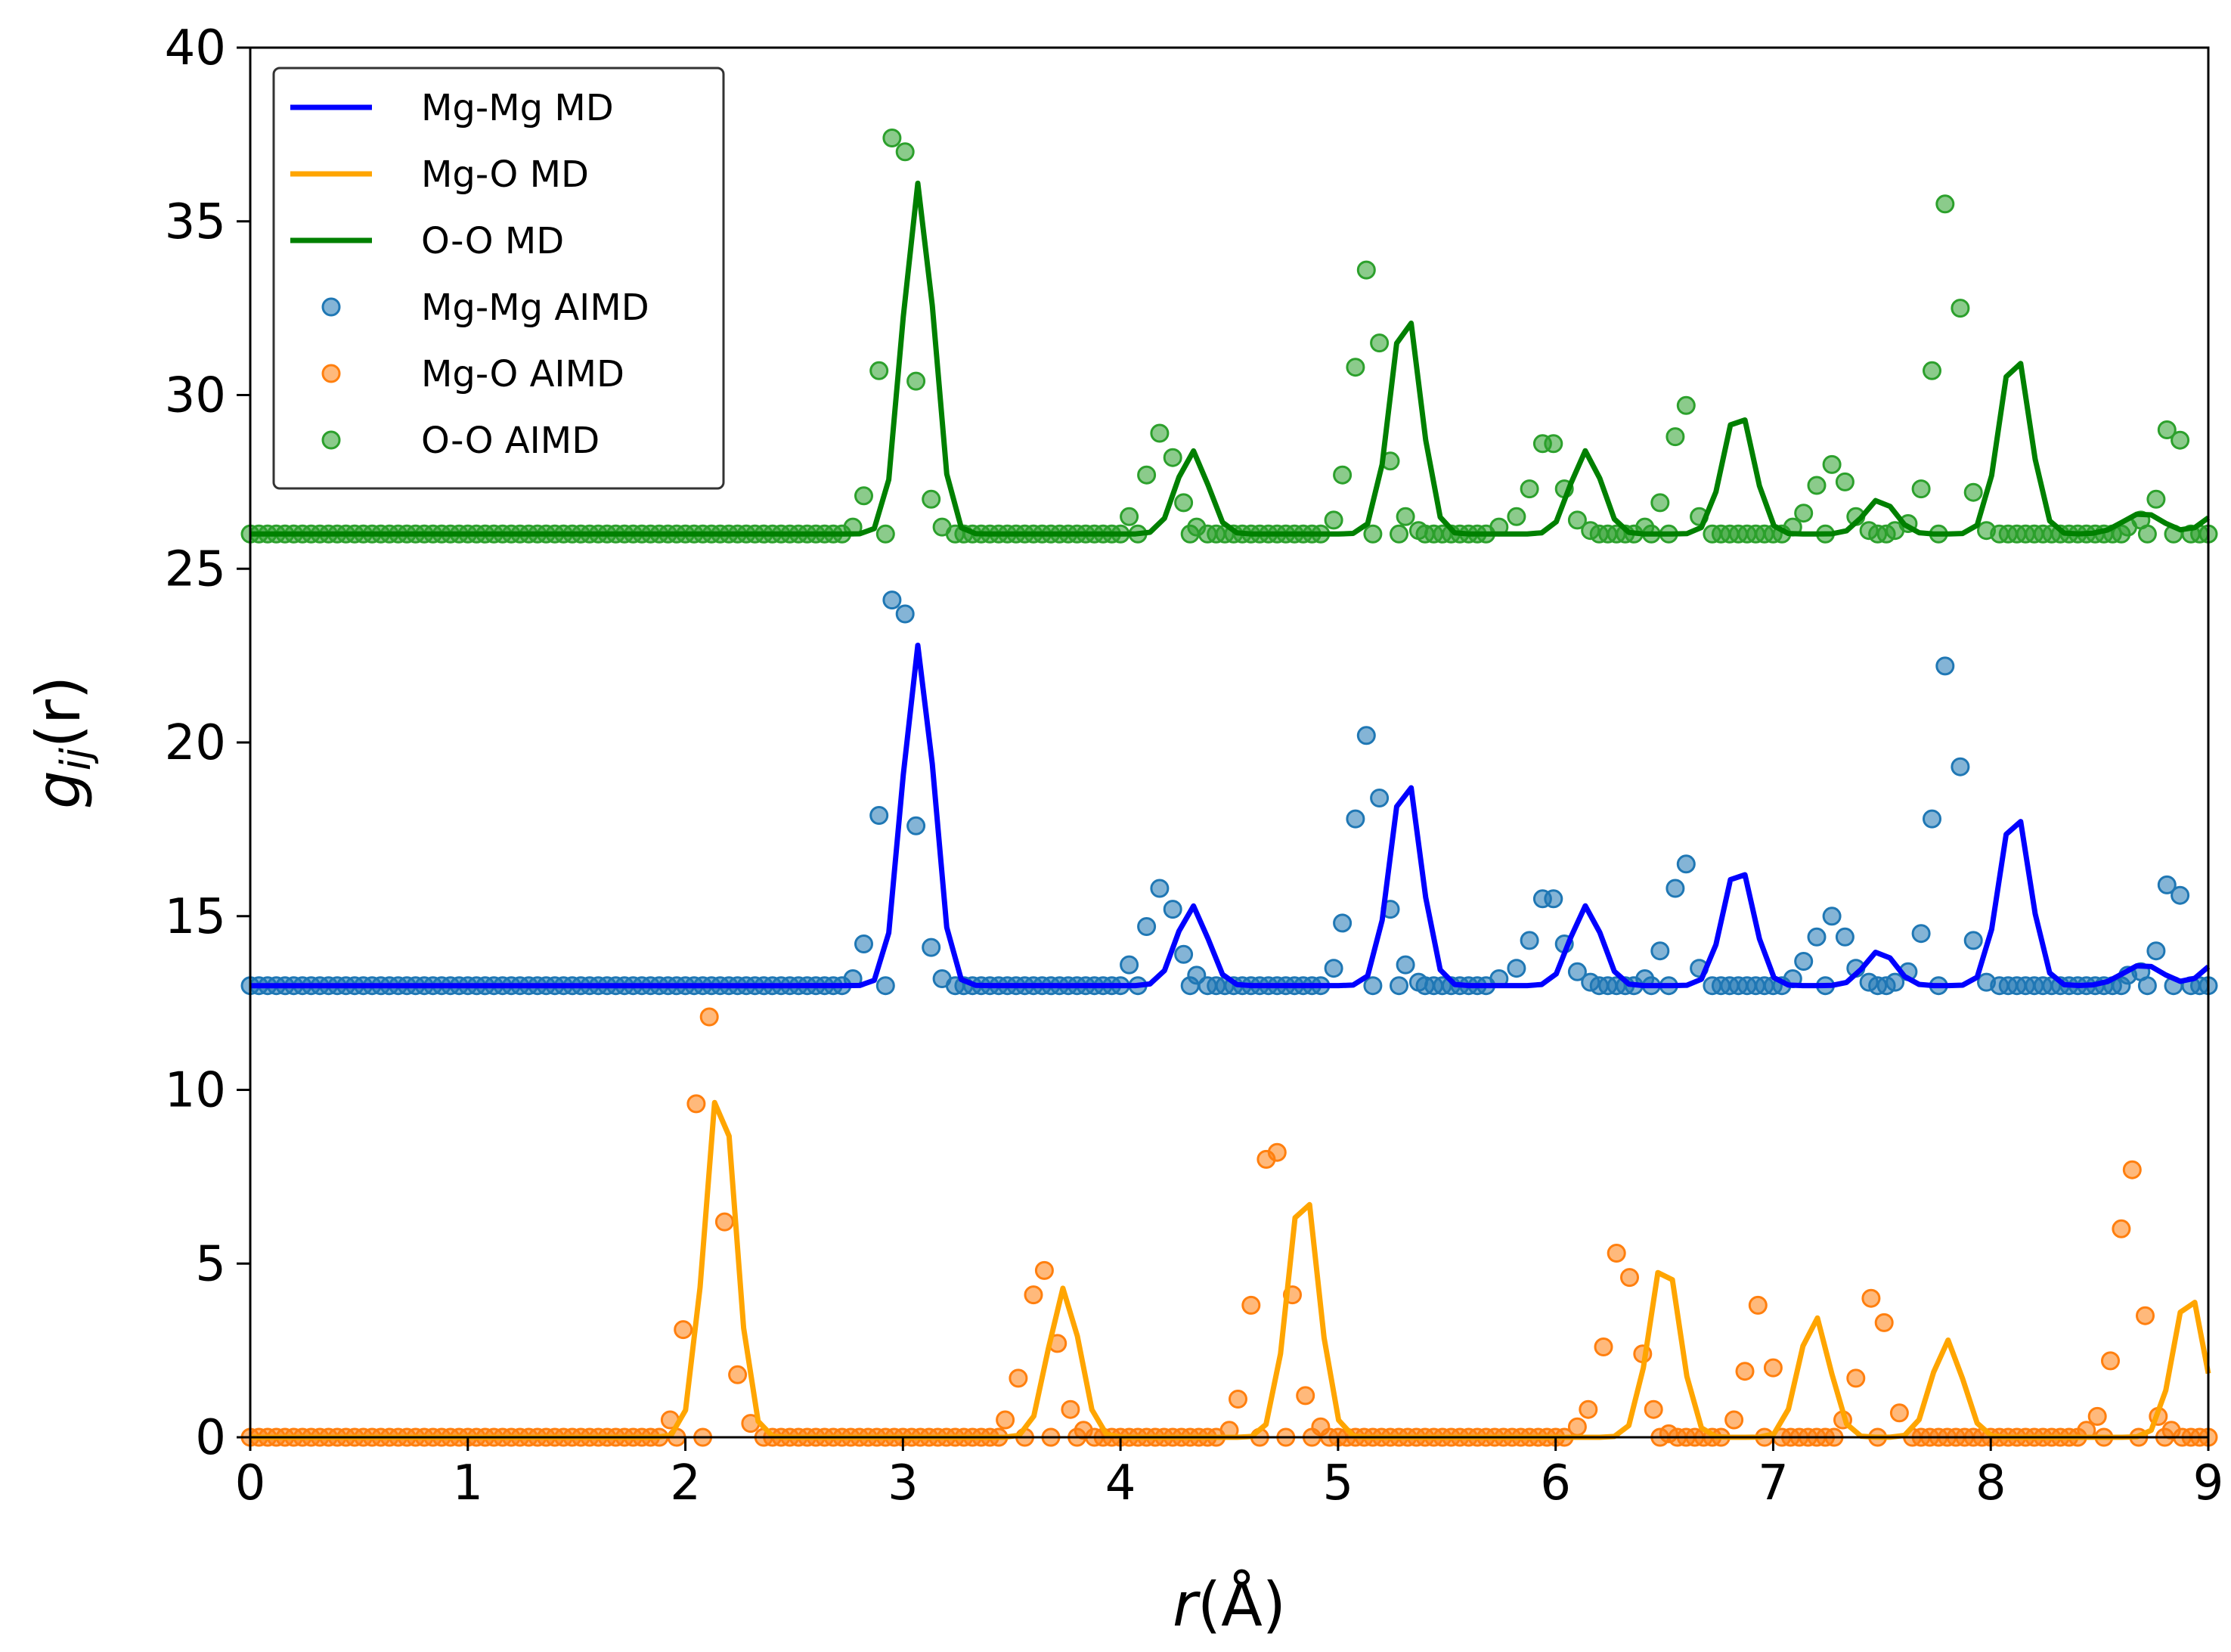 Image resolution: width=2231 pixels, height=1652 pixels. What do you see at coordinates (1991, 1483) in the screenshot?
I see `x-tick-label: 8` at bounding box center [1991, 1483].